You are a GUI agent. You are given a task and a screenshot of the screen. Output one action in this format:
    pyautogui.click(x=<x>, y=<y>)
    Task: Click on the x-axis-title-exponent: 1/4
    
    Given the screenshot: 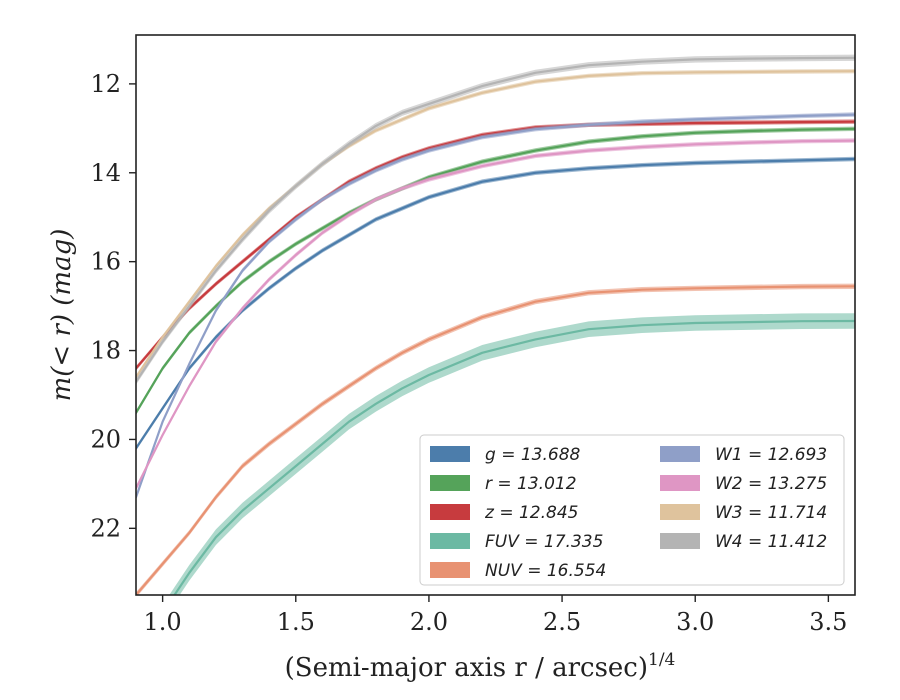 What is the action you would take?
    pyautogui.click(x=661, y=660)
    